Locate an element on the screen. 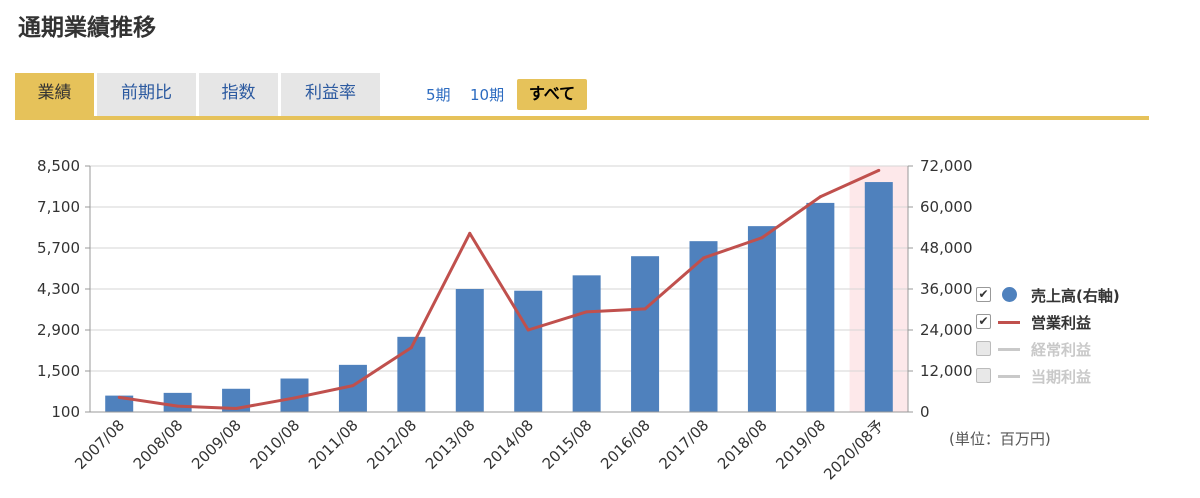 This screenshot has width=1200, height=498. legend-checkbox-ordinary-profit is located at coordinates (983, 348).